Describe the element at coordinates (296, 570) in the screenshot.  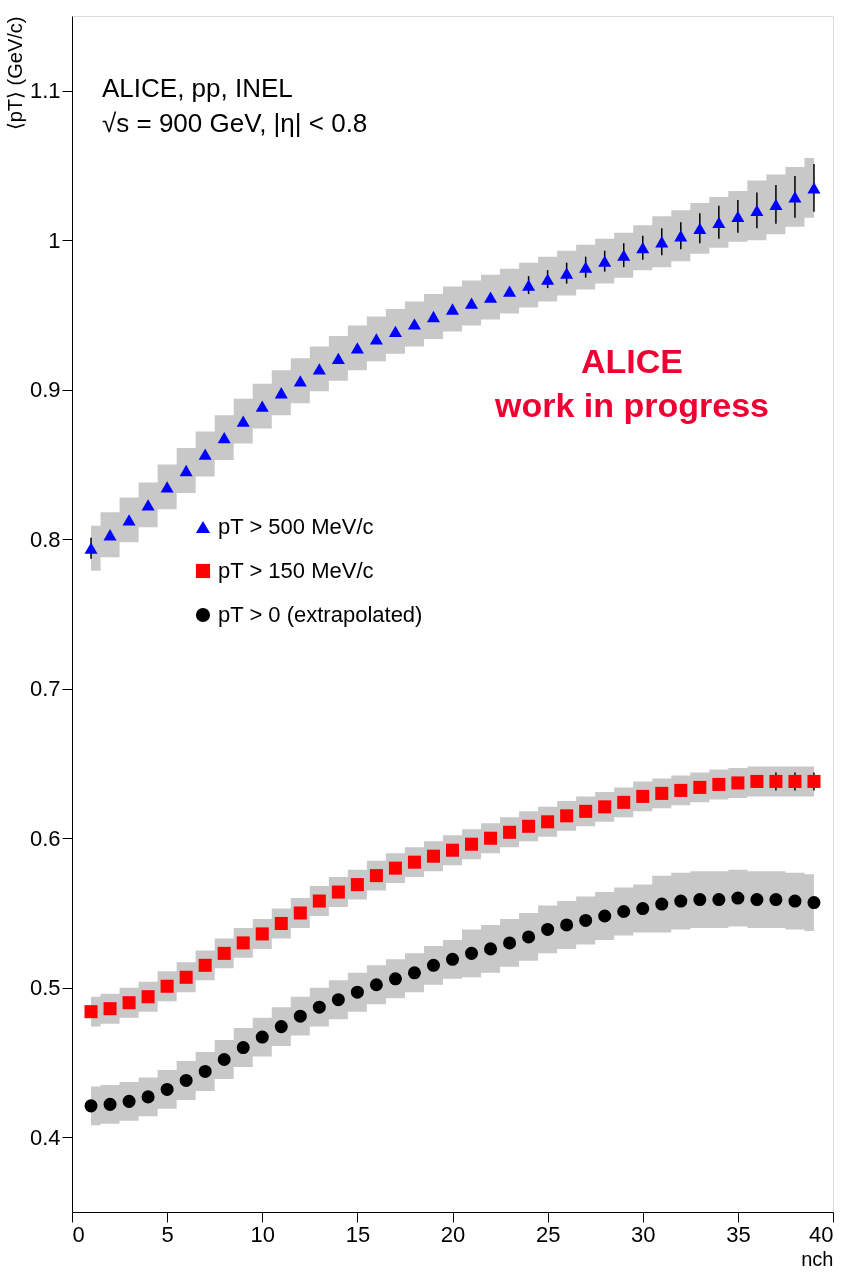
I see `legend-label: pT > 150 MeV/c` at that location.